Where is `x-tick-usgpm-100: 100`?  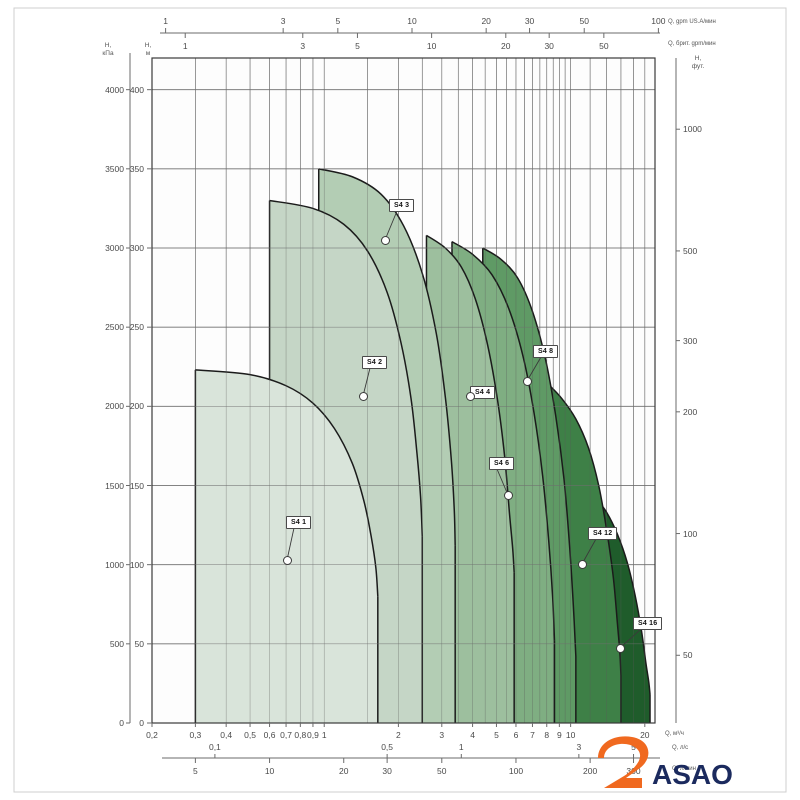 x-tick-usgpm-100: 100 is located at coordinates (658, 21).